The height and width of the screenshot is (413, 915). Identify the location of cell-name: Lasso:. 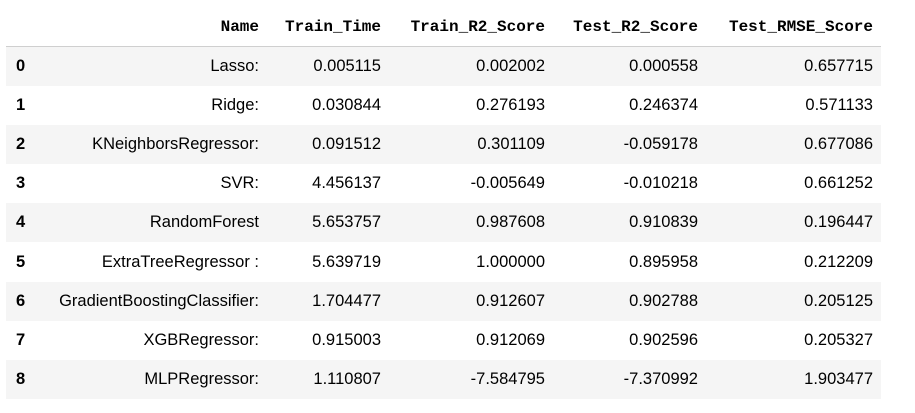
(234, 65).